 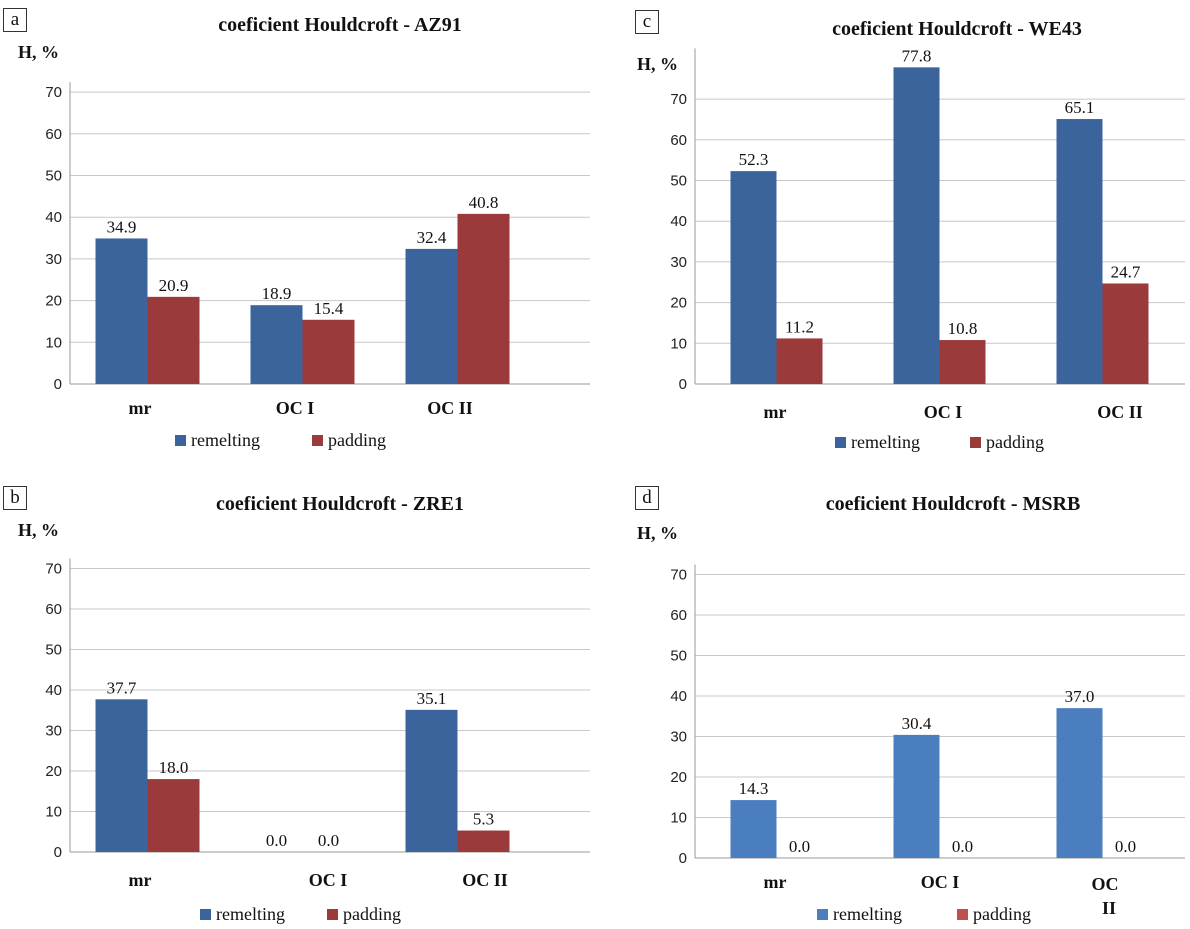 I want to click on y-tick-label: 60, so click(x=678, y=140).